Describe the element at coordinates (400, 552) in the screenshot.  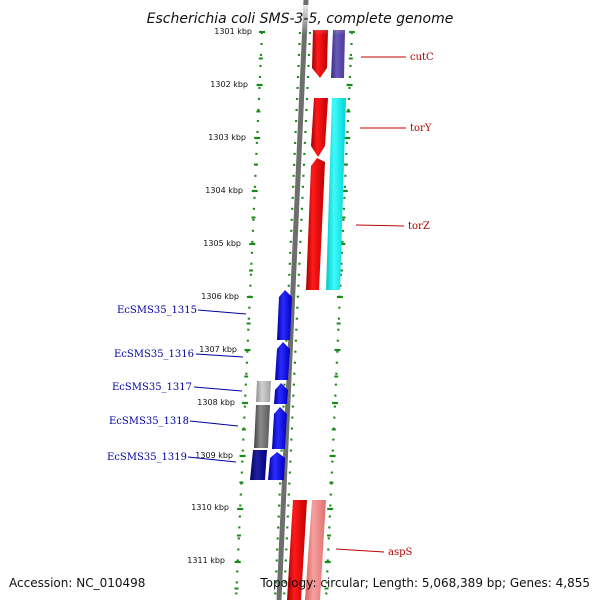
I see `label-asps: aspS` at that location.